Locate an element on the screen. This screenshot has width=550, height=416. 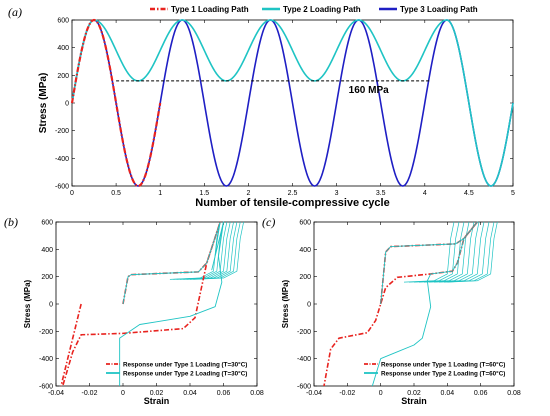
legend-label: Type 2 Loading Path is located at coordinates (322, 9).